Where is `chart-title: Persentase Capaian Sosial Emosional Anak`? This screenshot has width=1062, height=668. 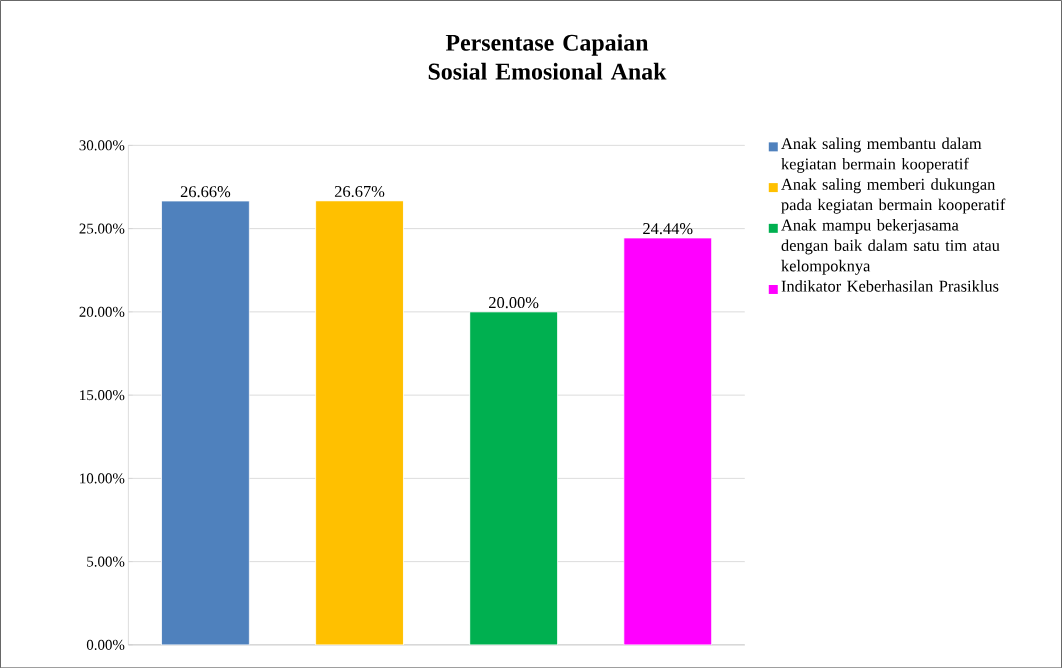
chart-title: Persentase Capaian Sosial Emosional Anak is located at coordinates (547, 56).